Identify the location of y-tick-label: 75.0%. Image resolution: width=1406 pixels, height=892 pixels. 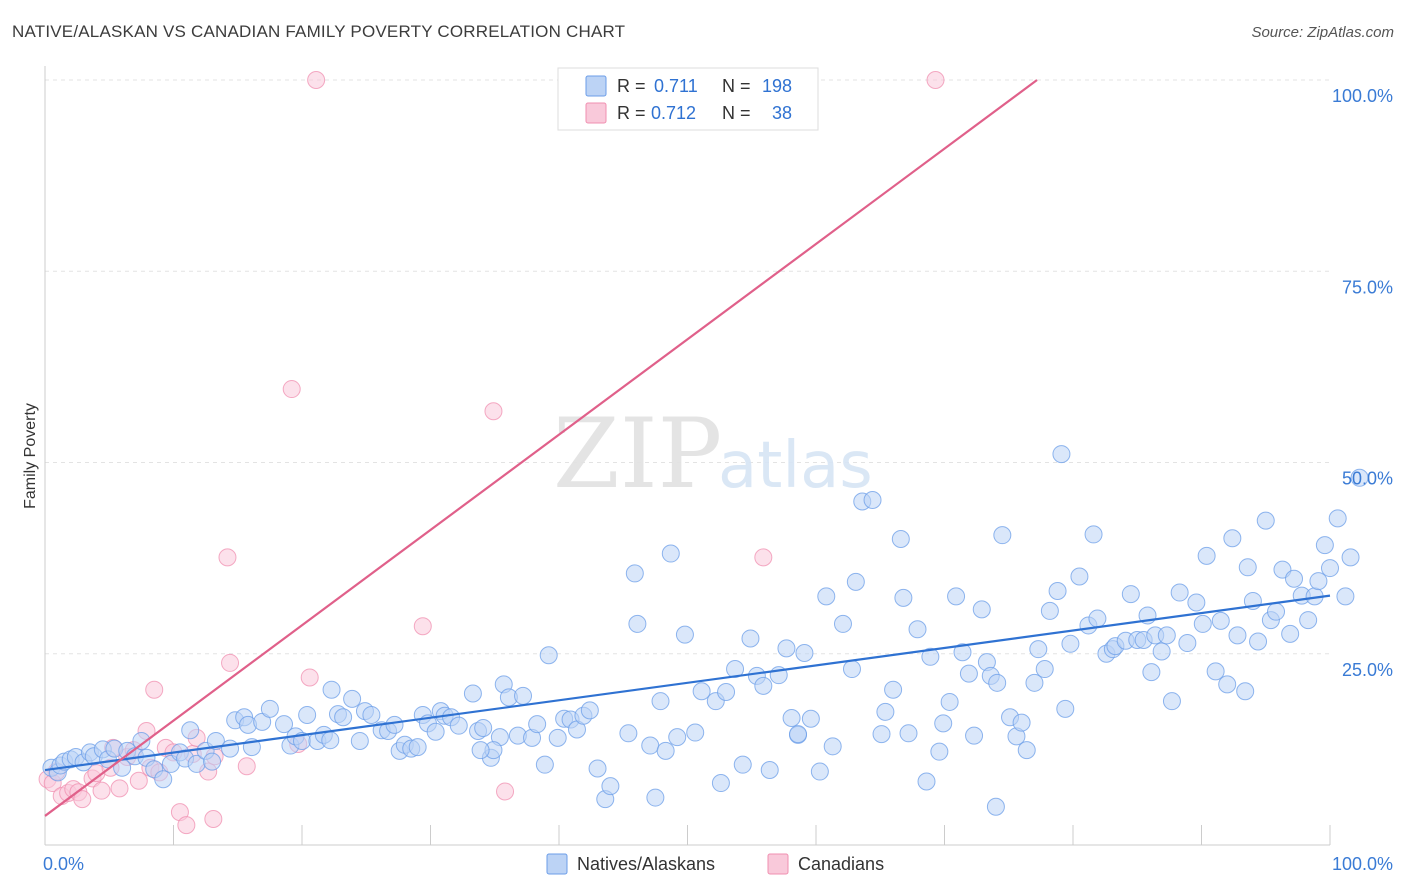
(1367, 287).